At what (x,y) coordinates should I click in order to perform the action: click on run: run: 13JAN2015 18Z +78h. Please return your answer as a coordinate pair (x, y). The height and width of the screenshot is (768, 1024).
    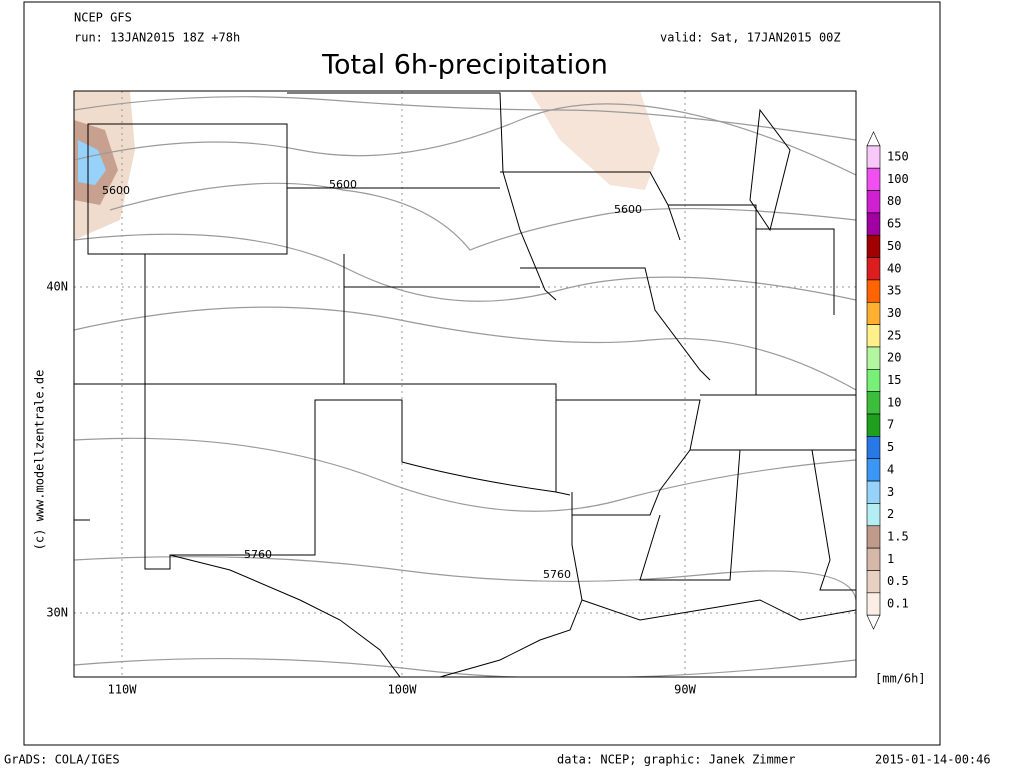
    Looking at the image, I should click on (157, 38).